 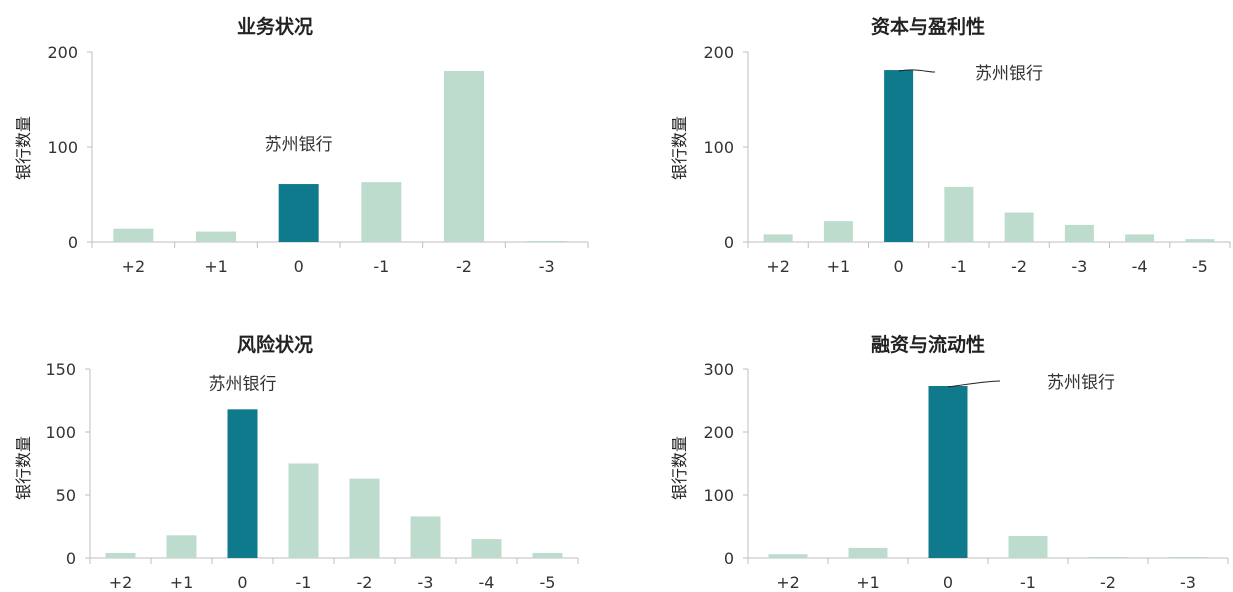 What do you see at coordinates (60, 369) in the screenshot?
I see `y-tick-label: 150` at bounding box center [60, 369].